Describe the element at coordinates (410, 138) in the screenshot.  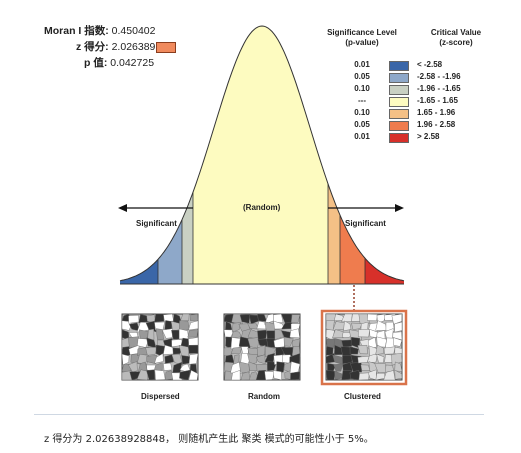
I see `legend-row: 0.01 > 2.58` at that location.